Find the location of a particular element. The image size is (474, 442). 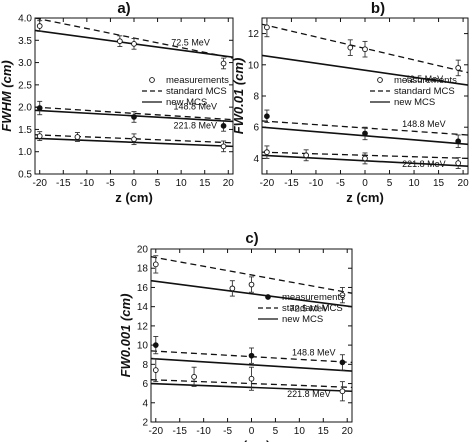

chart-b-y-tick-label: 6 is located at coordinates (256, 128).